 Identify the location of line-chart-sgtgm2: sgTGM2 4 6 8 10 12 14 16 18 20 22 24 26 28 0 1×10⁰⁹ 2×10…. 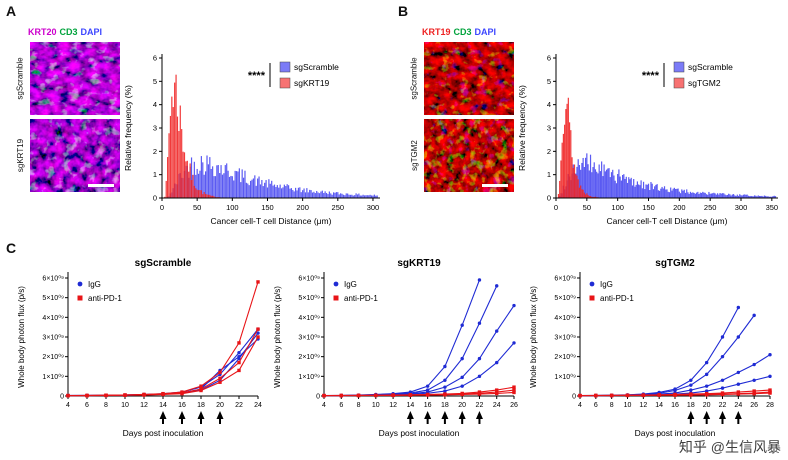
(652, 354).